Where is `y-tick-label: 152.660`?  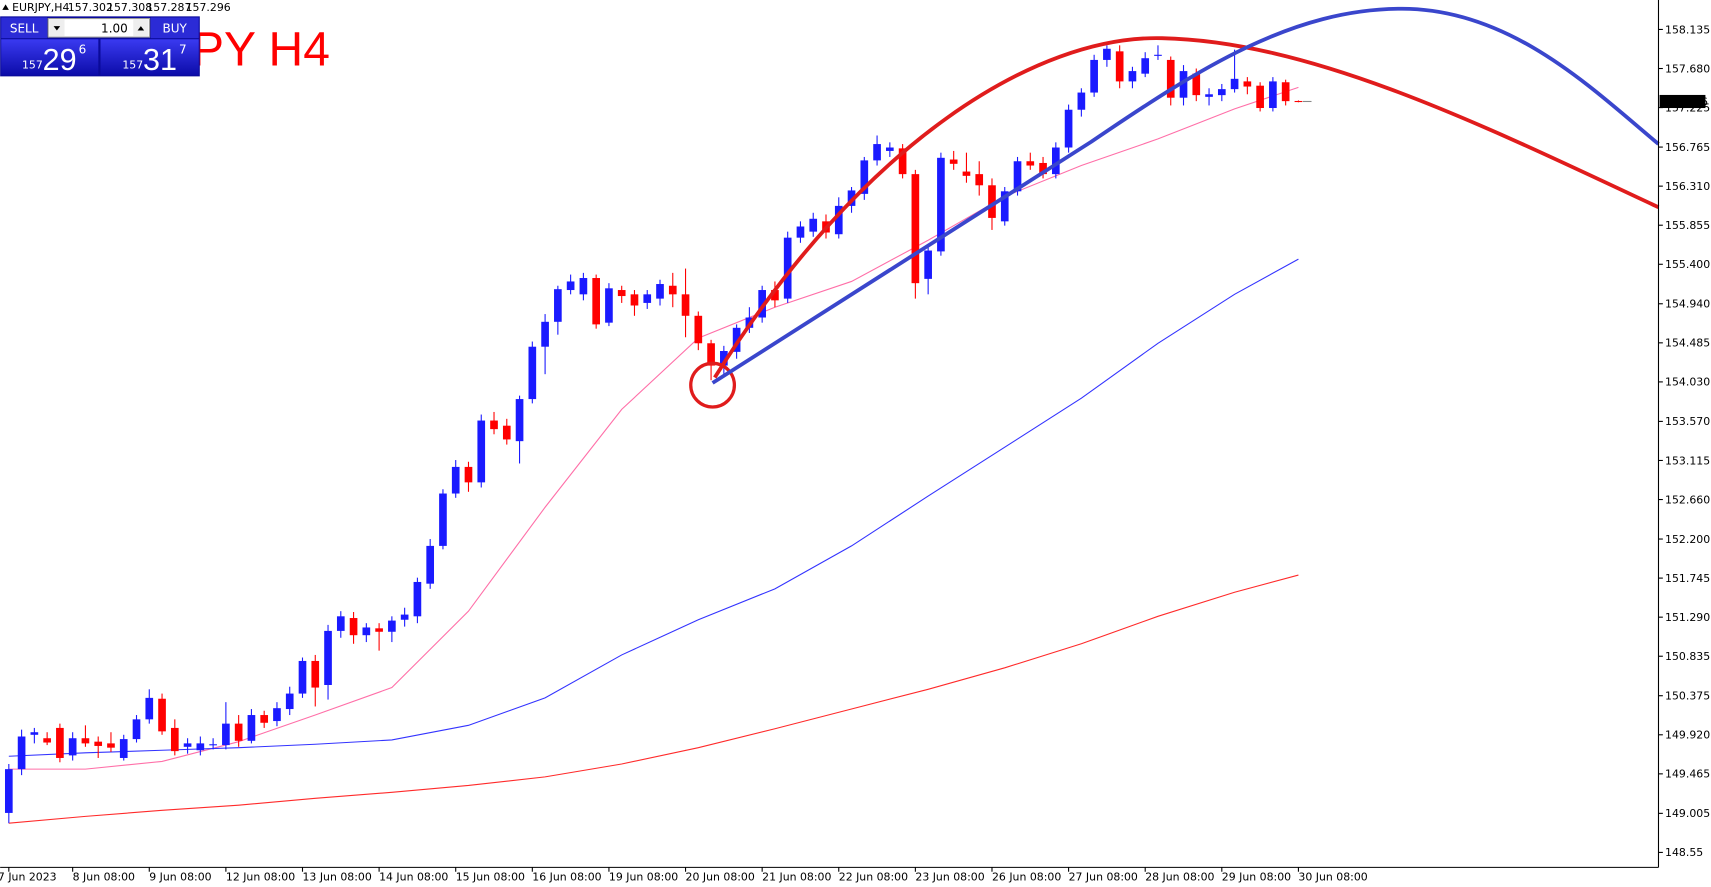
y-tick-label: 152.660 is located at coordinates (1687, 499).